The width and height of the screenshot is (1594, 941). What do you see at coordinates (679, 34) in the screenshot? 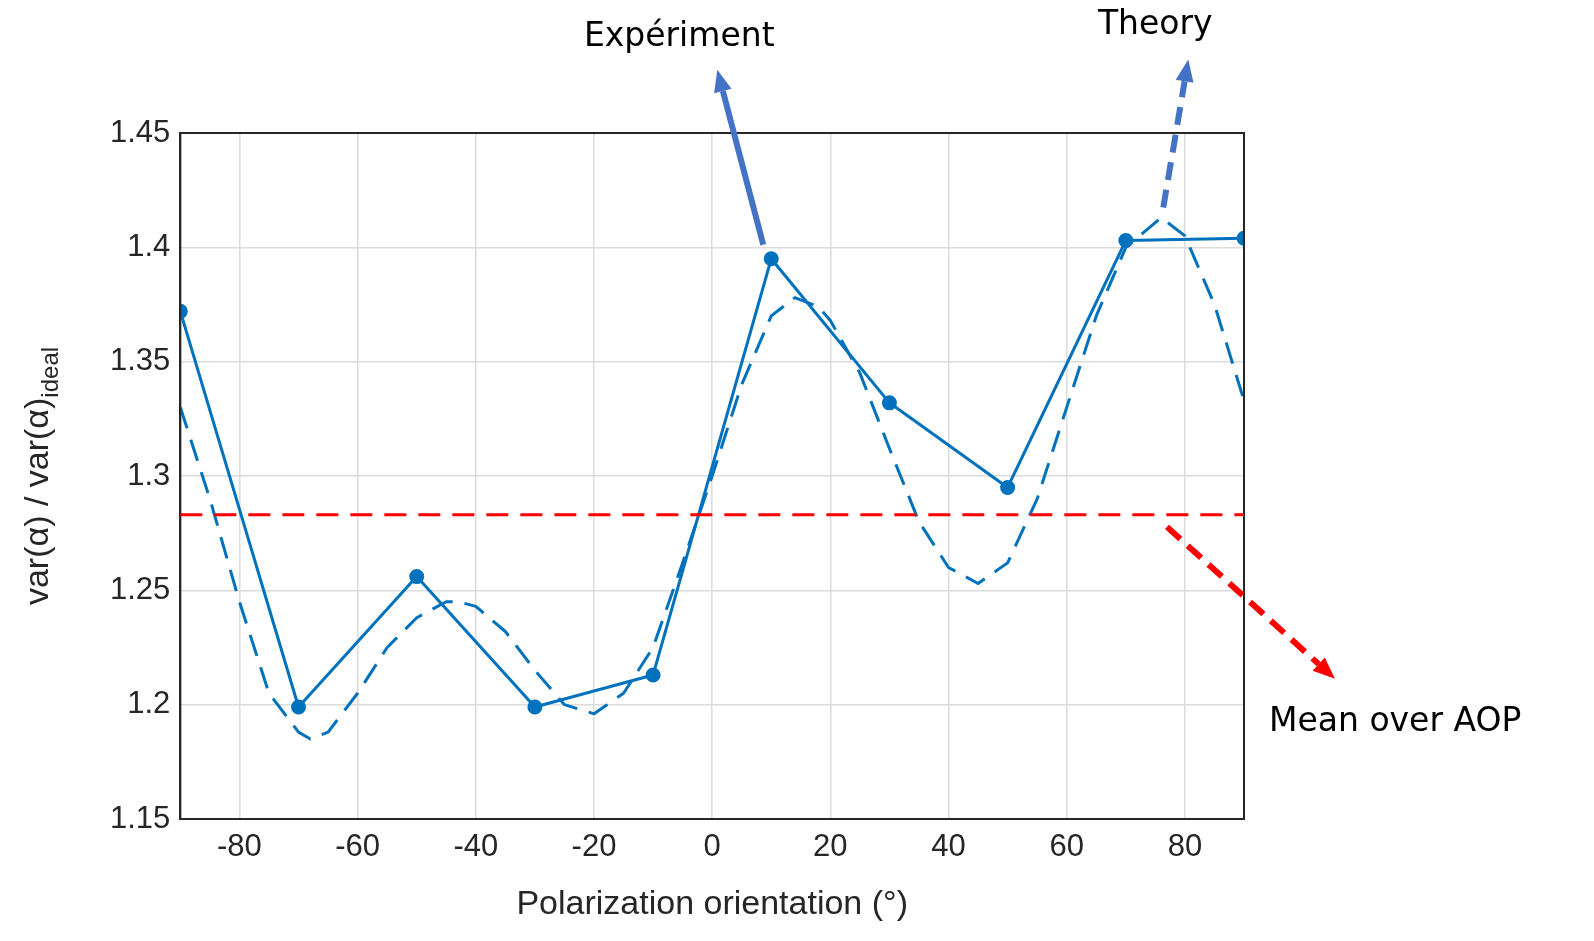
I see `text: Expériment` at bounding box center [679, 34].